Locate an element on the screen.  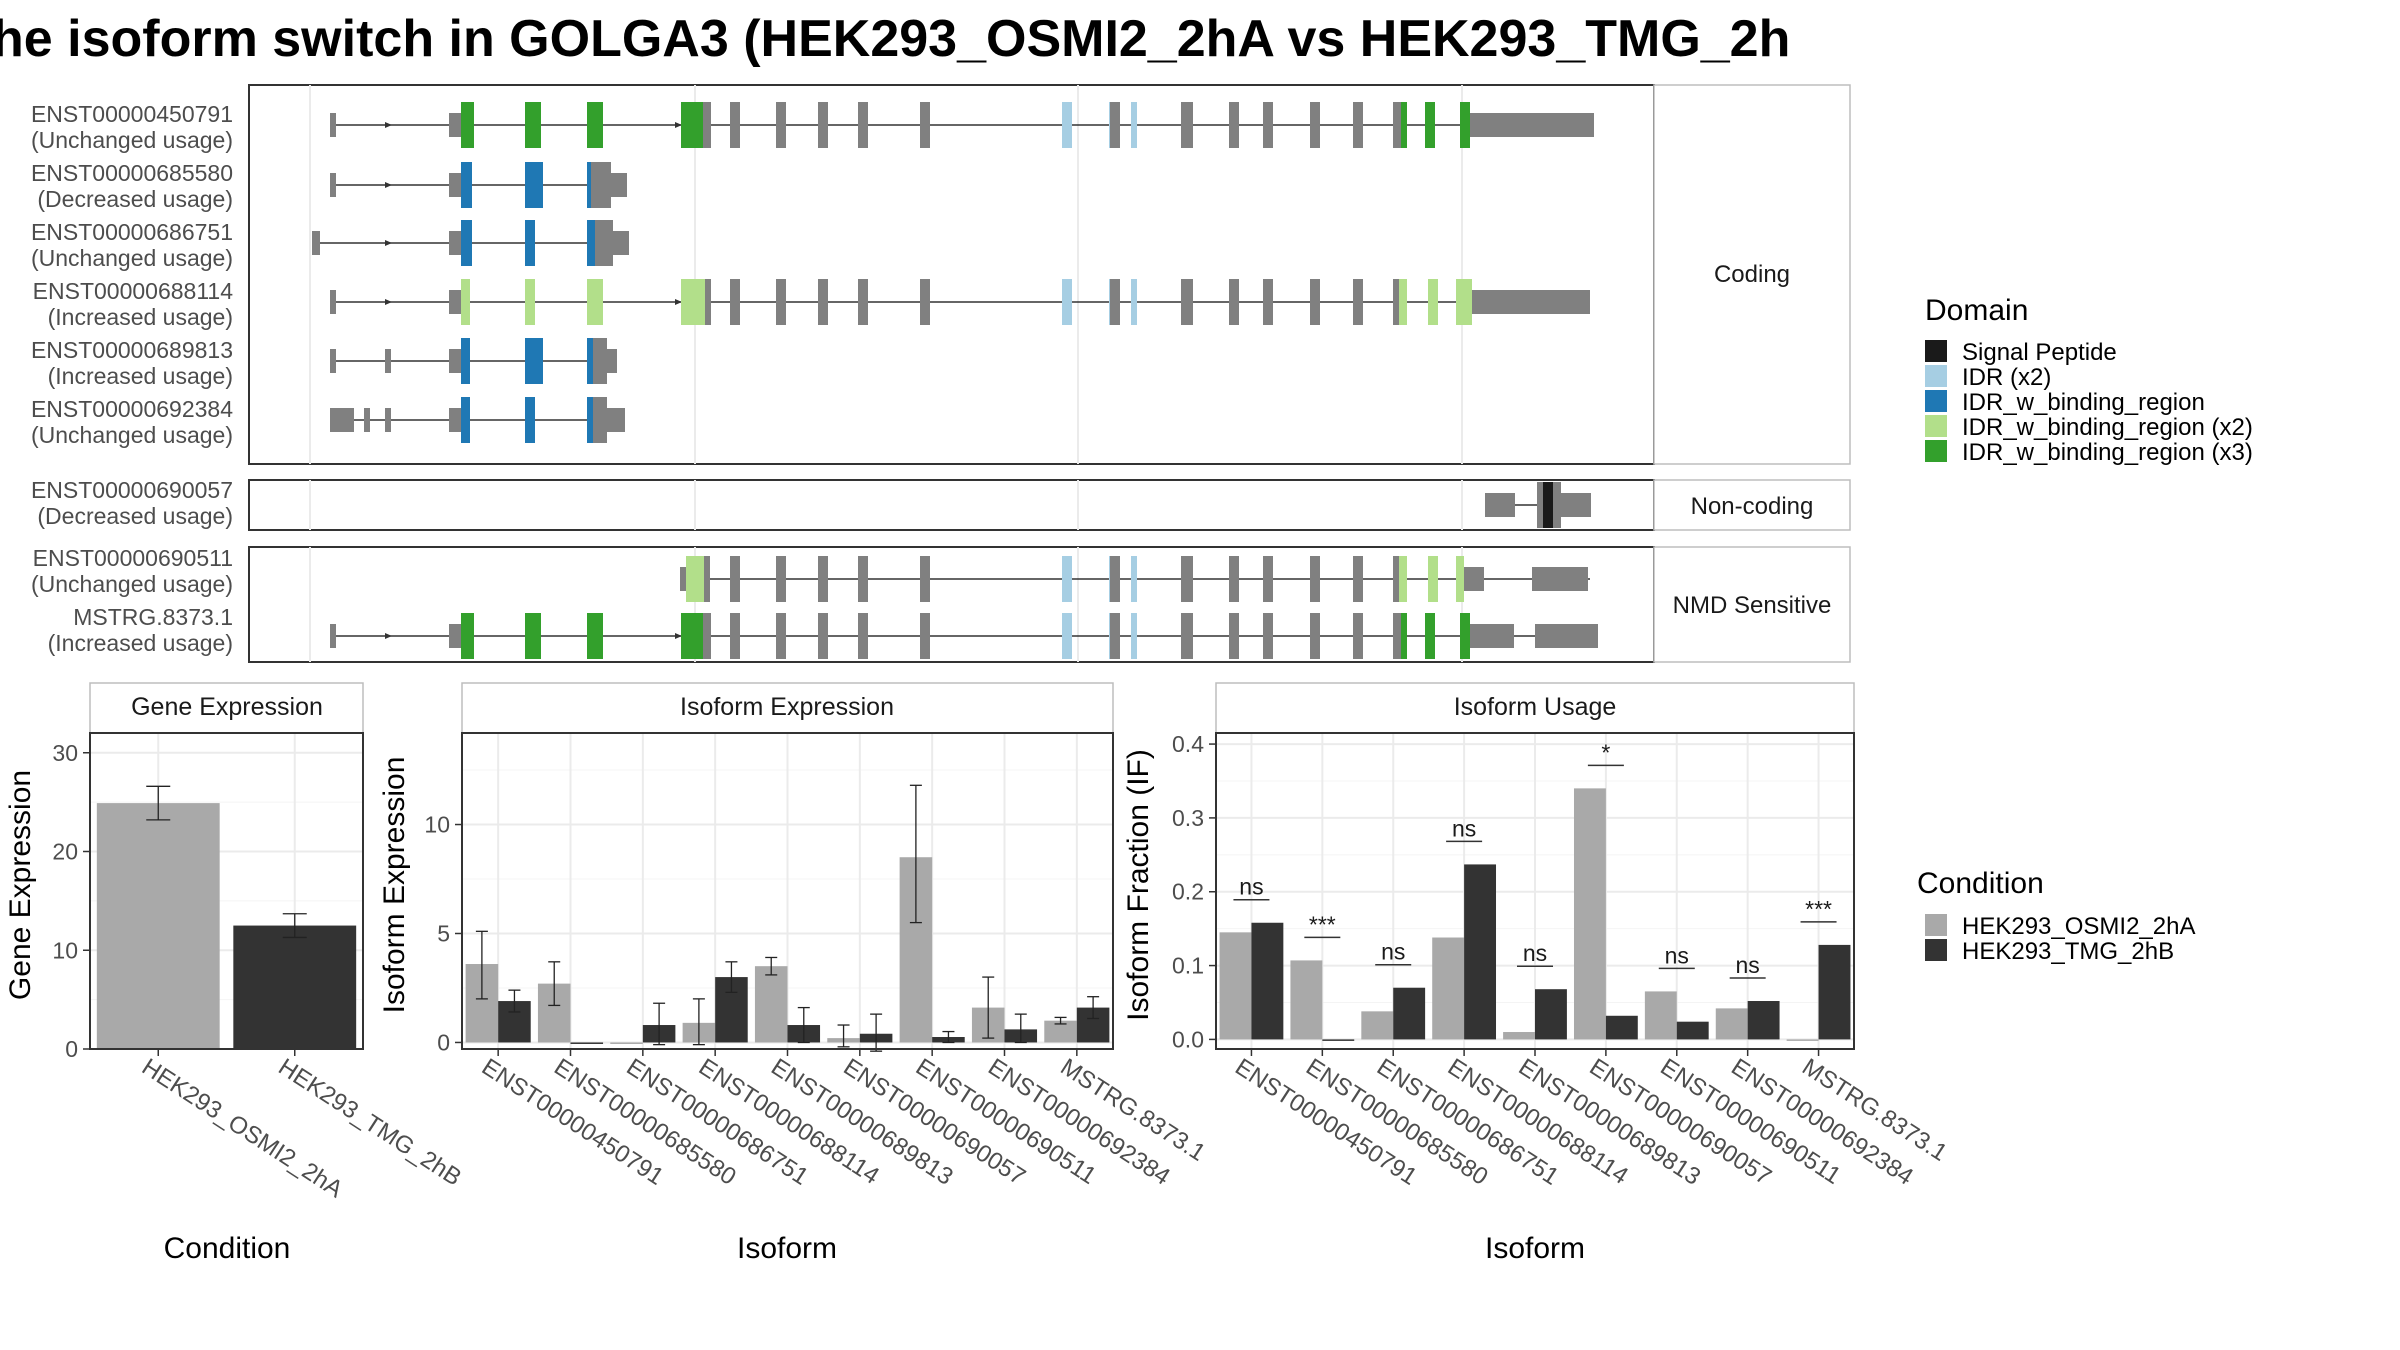
transcript-id: ENST00000450791 is located at coordinates (132, 114).